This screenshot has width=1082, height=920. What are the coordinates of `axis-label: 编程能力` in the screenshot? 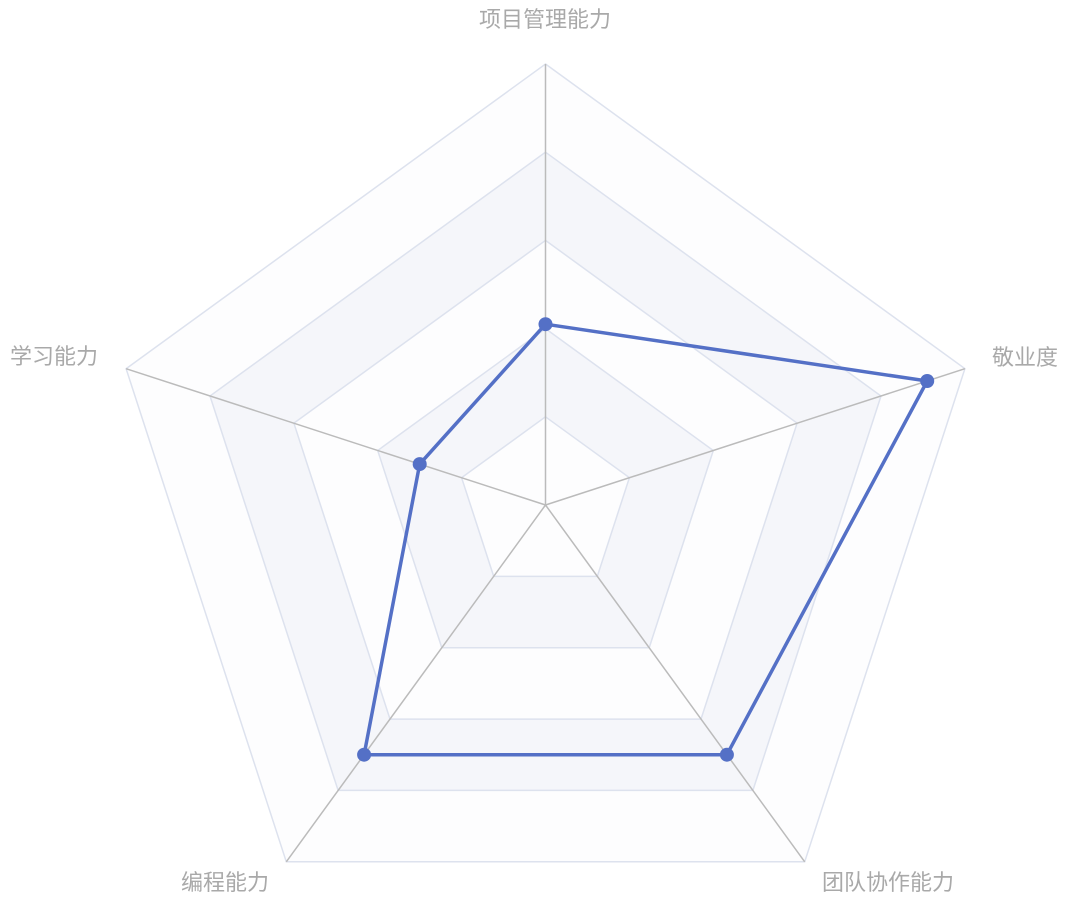 It's located at (225, 883).